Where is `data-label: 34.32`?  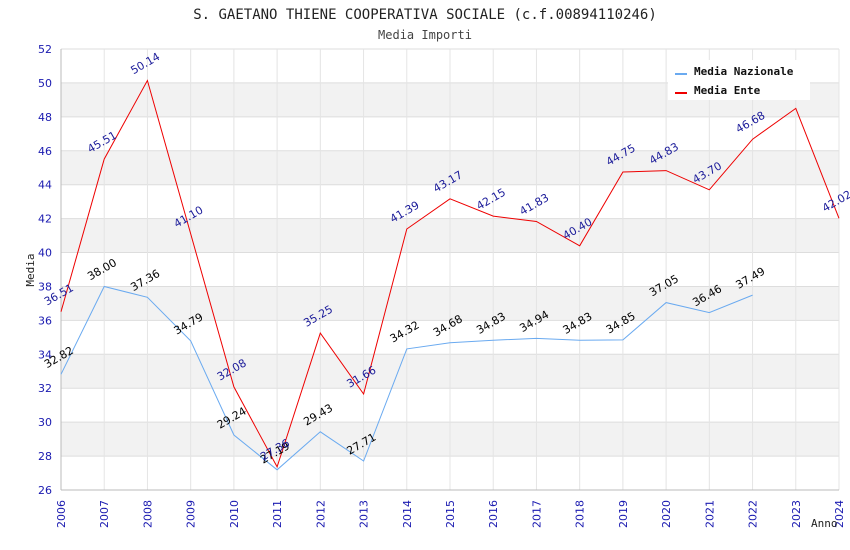
data-label: 34.32 is located at coordinates (405, 331).